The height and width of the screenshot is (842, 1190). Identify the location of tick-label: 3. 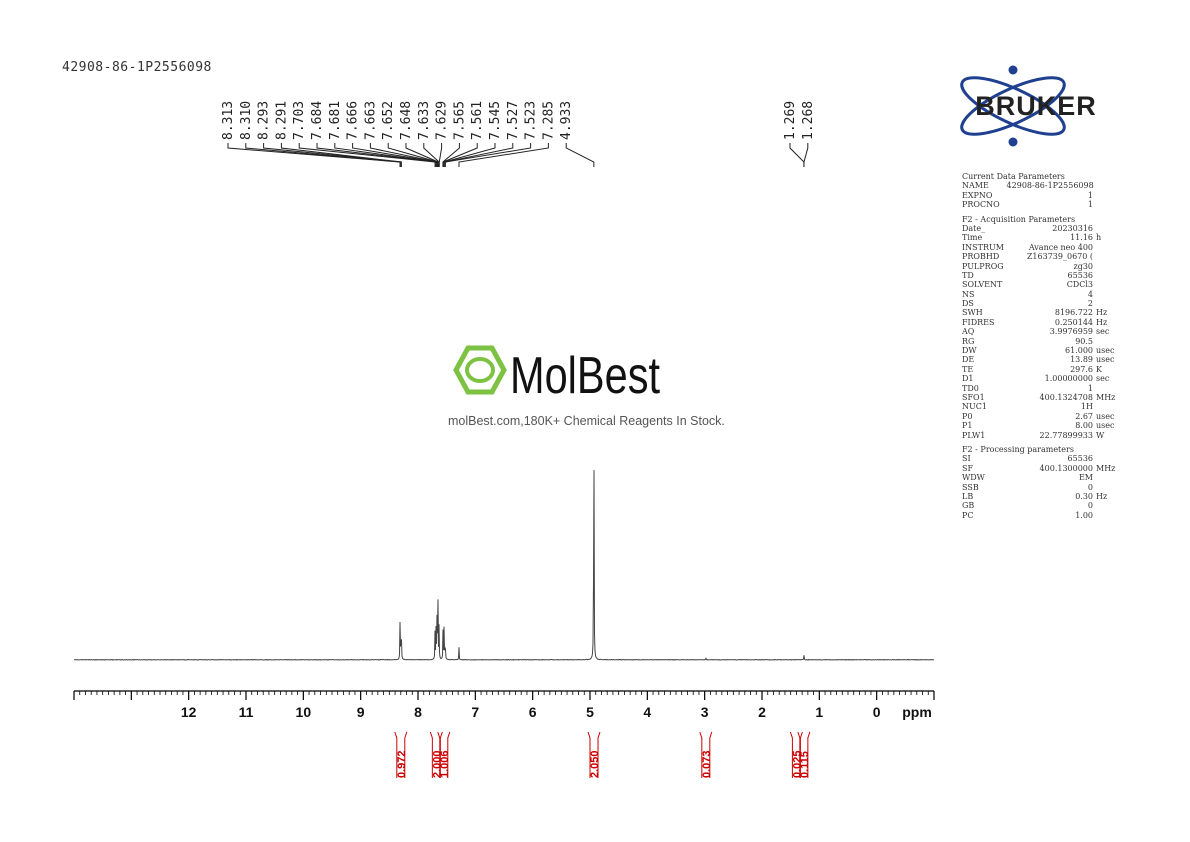
(705, 712).